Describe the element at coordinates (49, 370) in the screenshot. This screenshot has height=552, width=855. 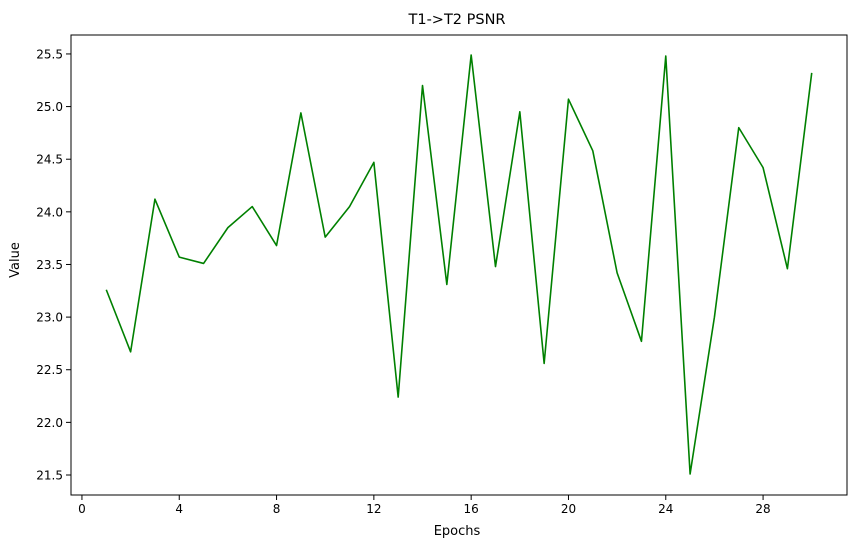
I see `y-tick-label: 22.5` at that location.